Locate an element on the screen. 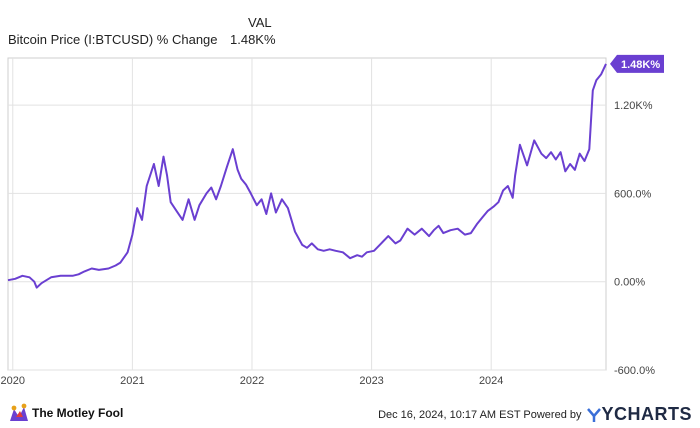  y-tick-label: 600.0% is located at coordinates (633, 194).